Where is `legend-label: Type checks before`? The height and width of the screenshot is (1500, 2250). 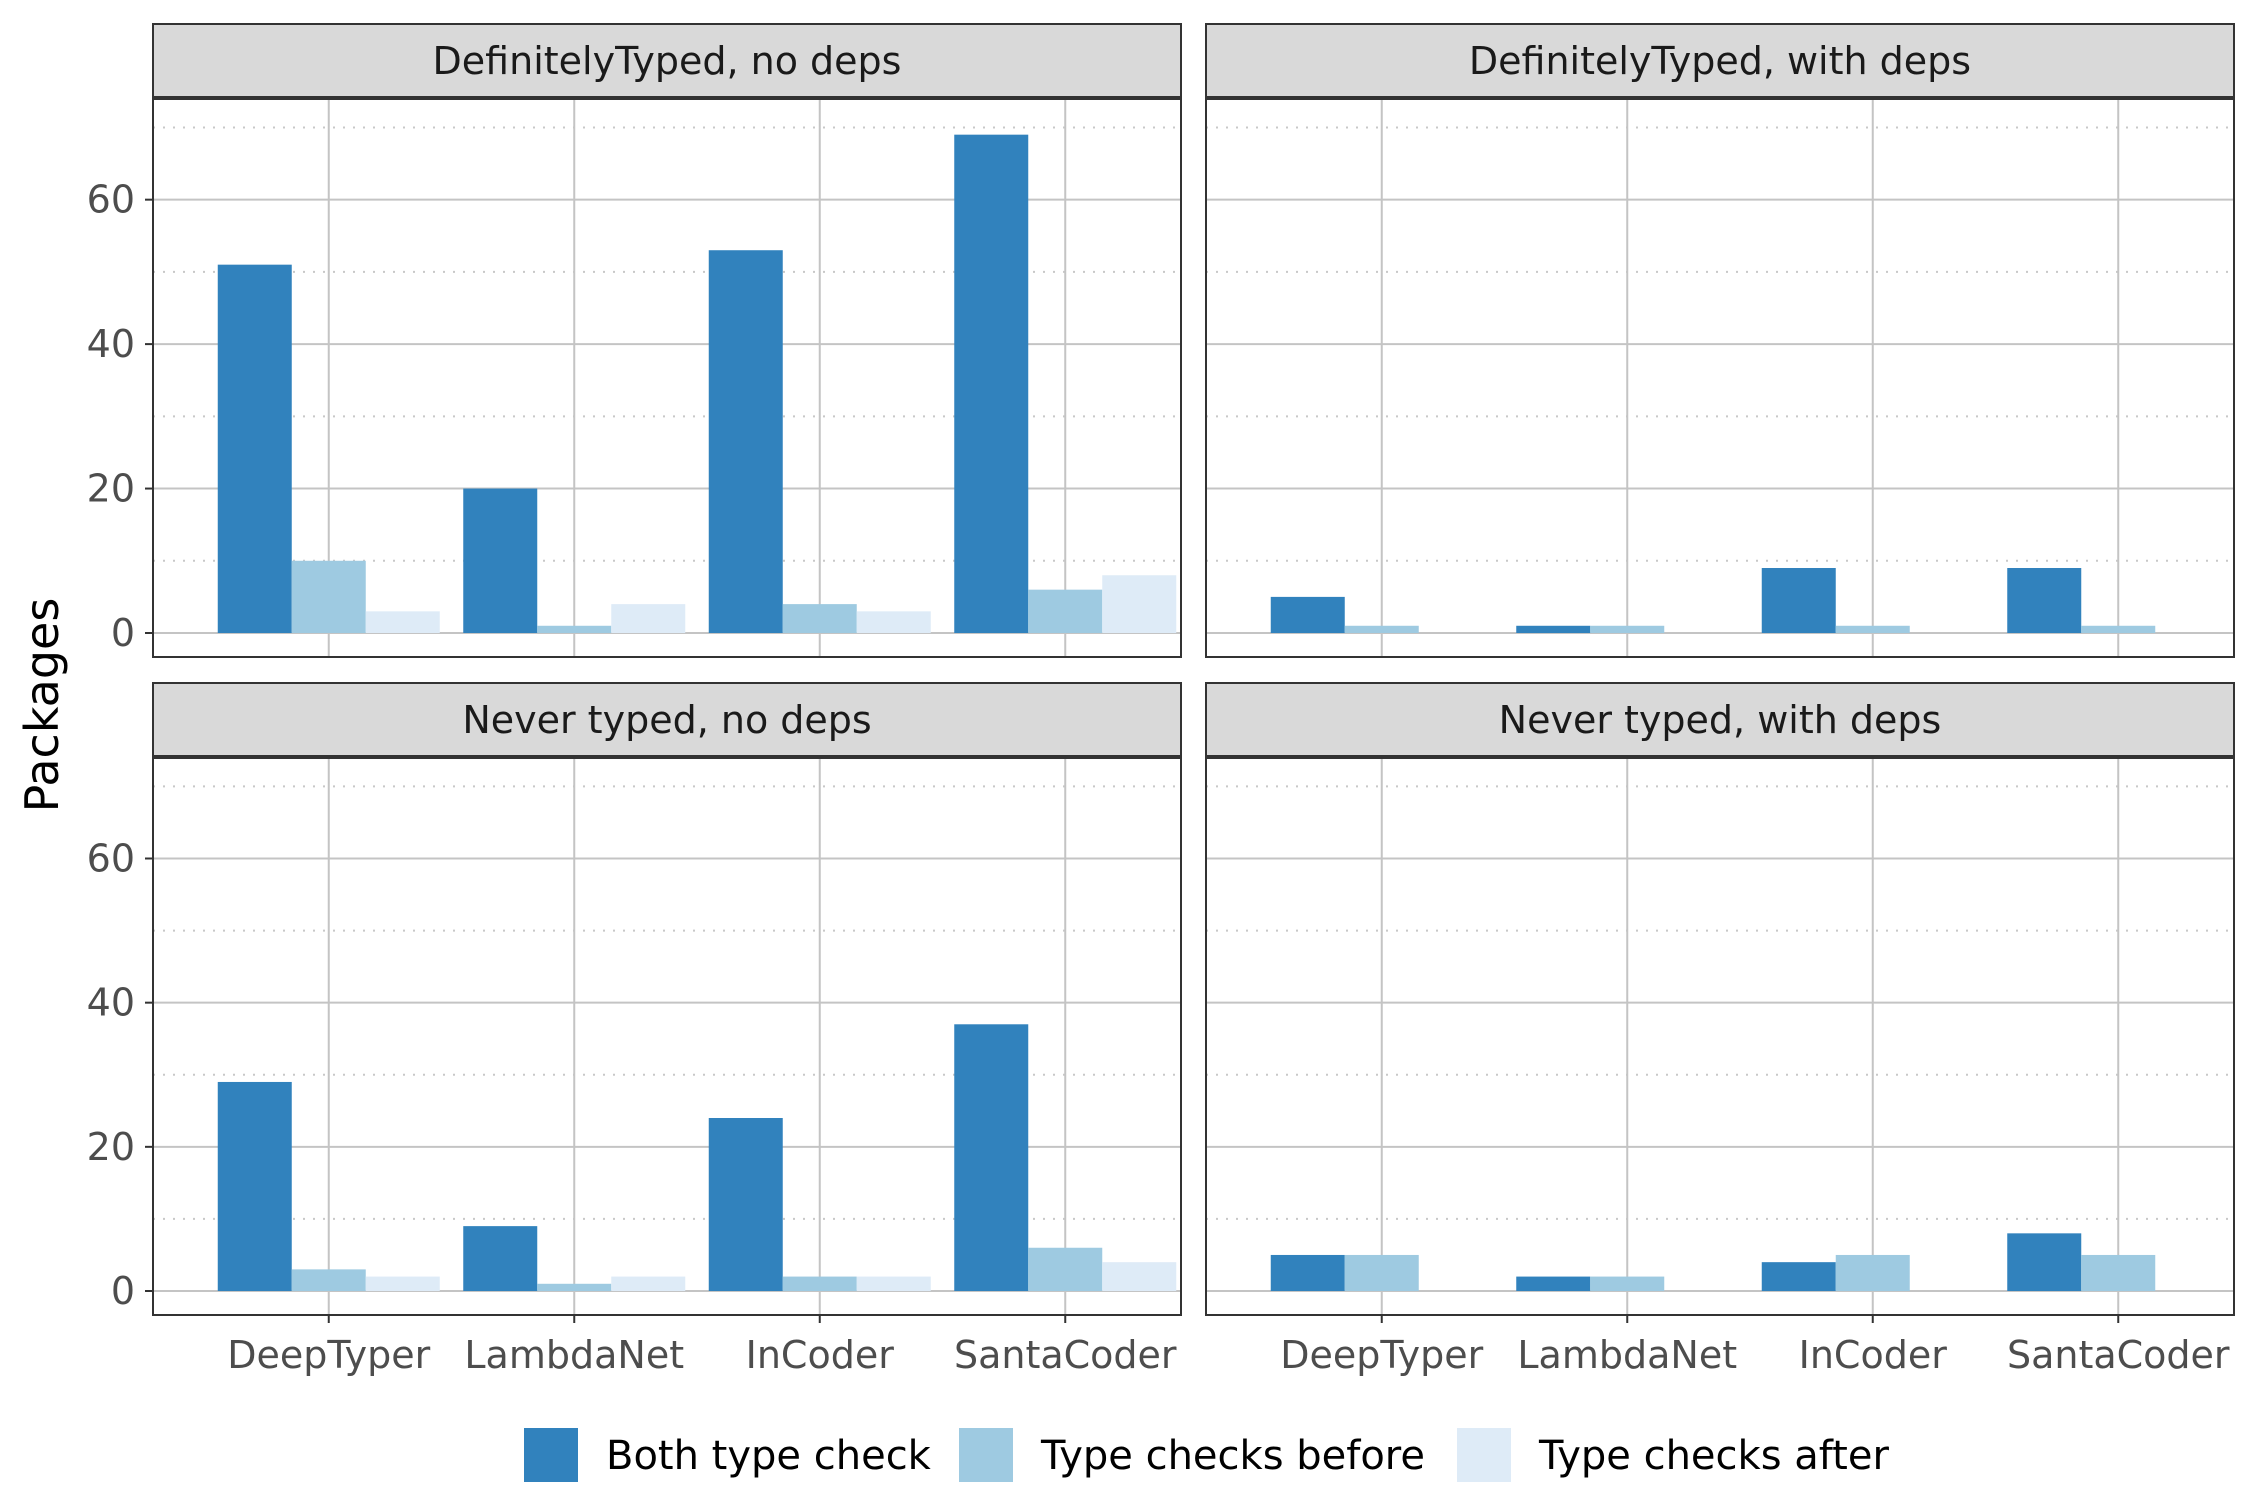 legend-label: Type checks before is located at coordinates (1232, 1456).